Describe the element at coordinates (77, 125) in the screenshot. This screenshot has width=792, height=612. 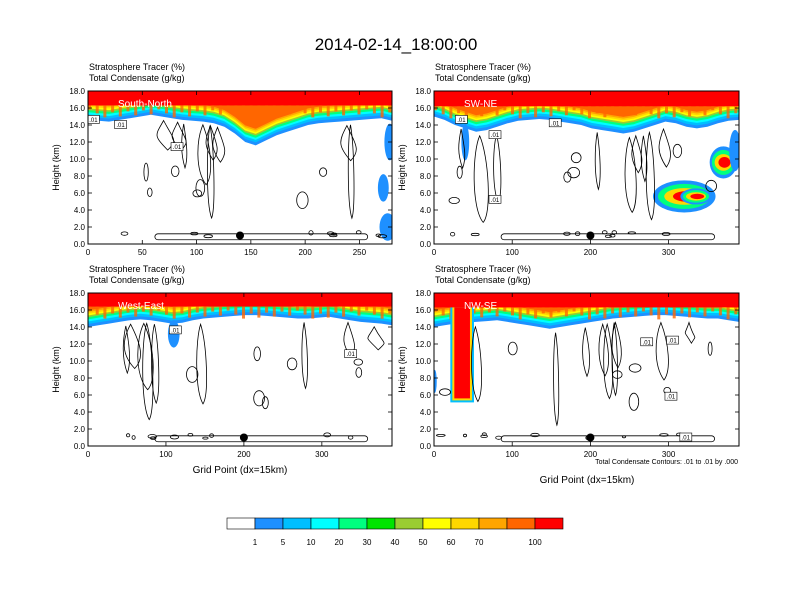
I see `y-tick-label: 14.0` at that location.